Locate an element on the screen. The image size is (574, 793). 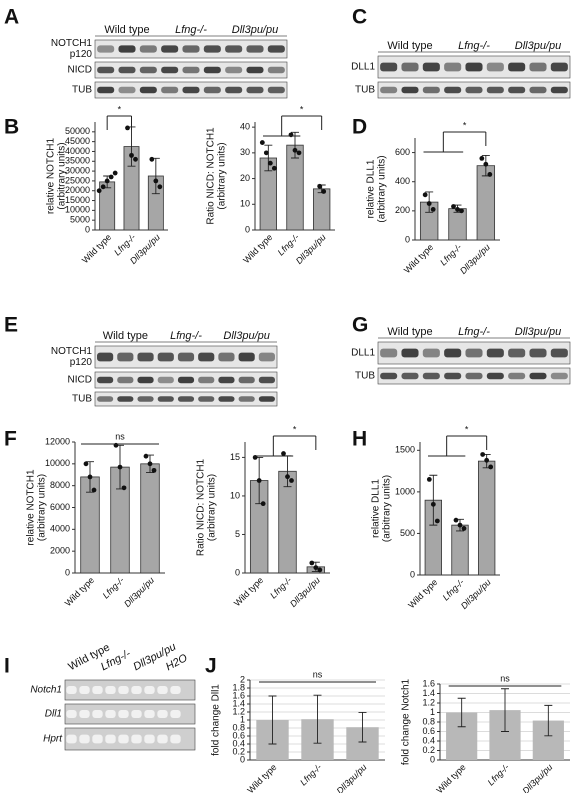
y-tick-label: 20000 is located at coordinates (77, 190).